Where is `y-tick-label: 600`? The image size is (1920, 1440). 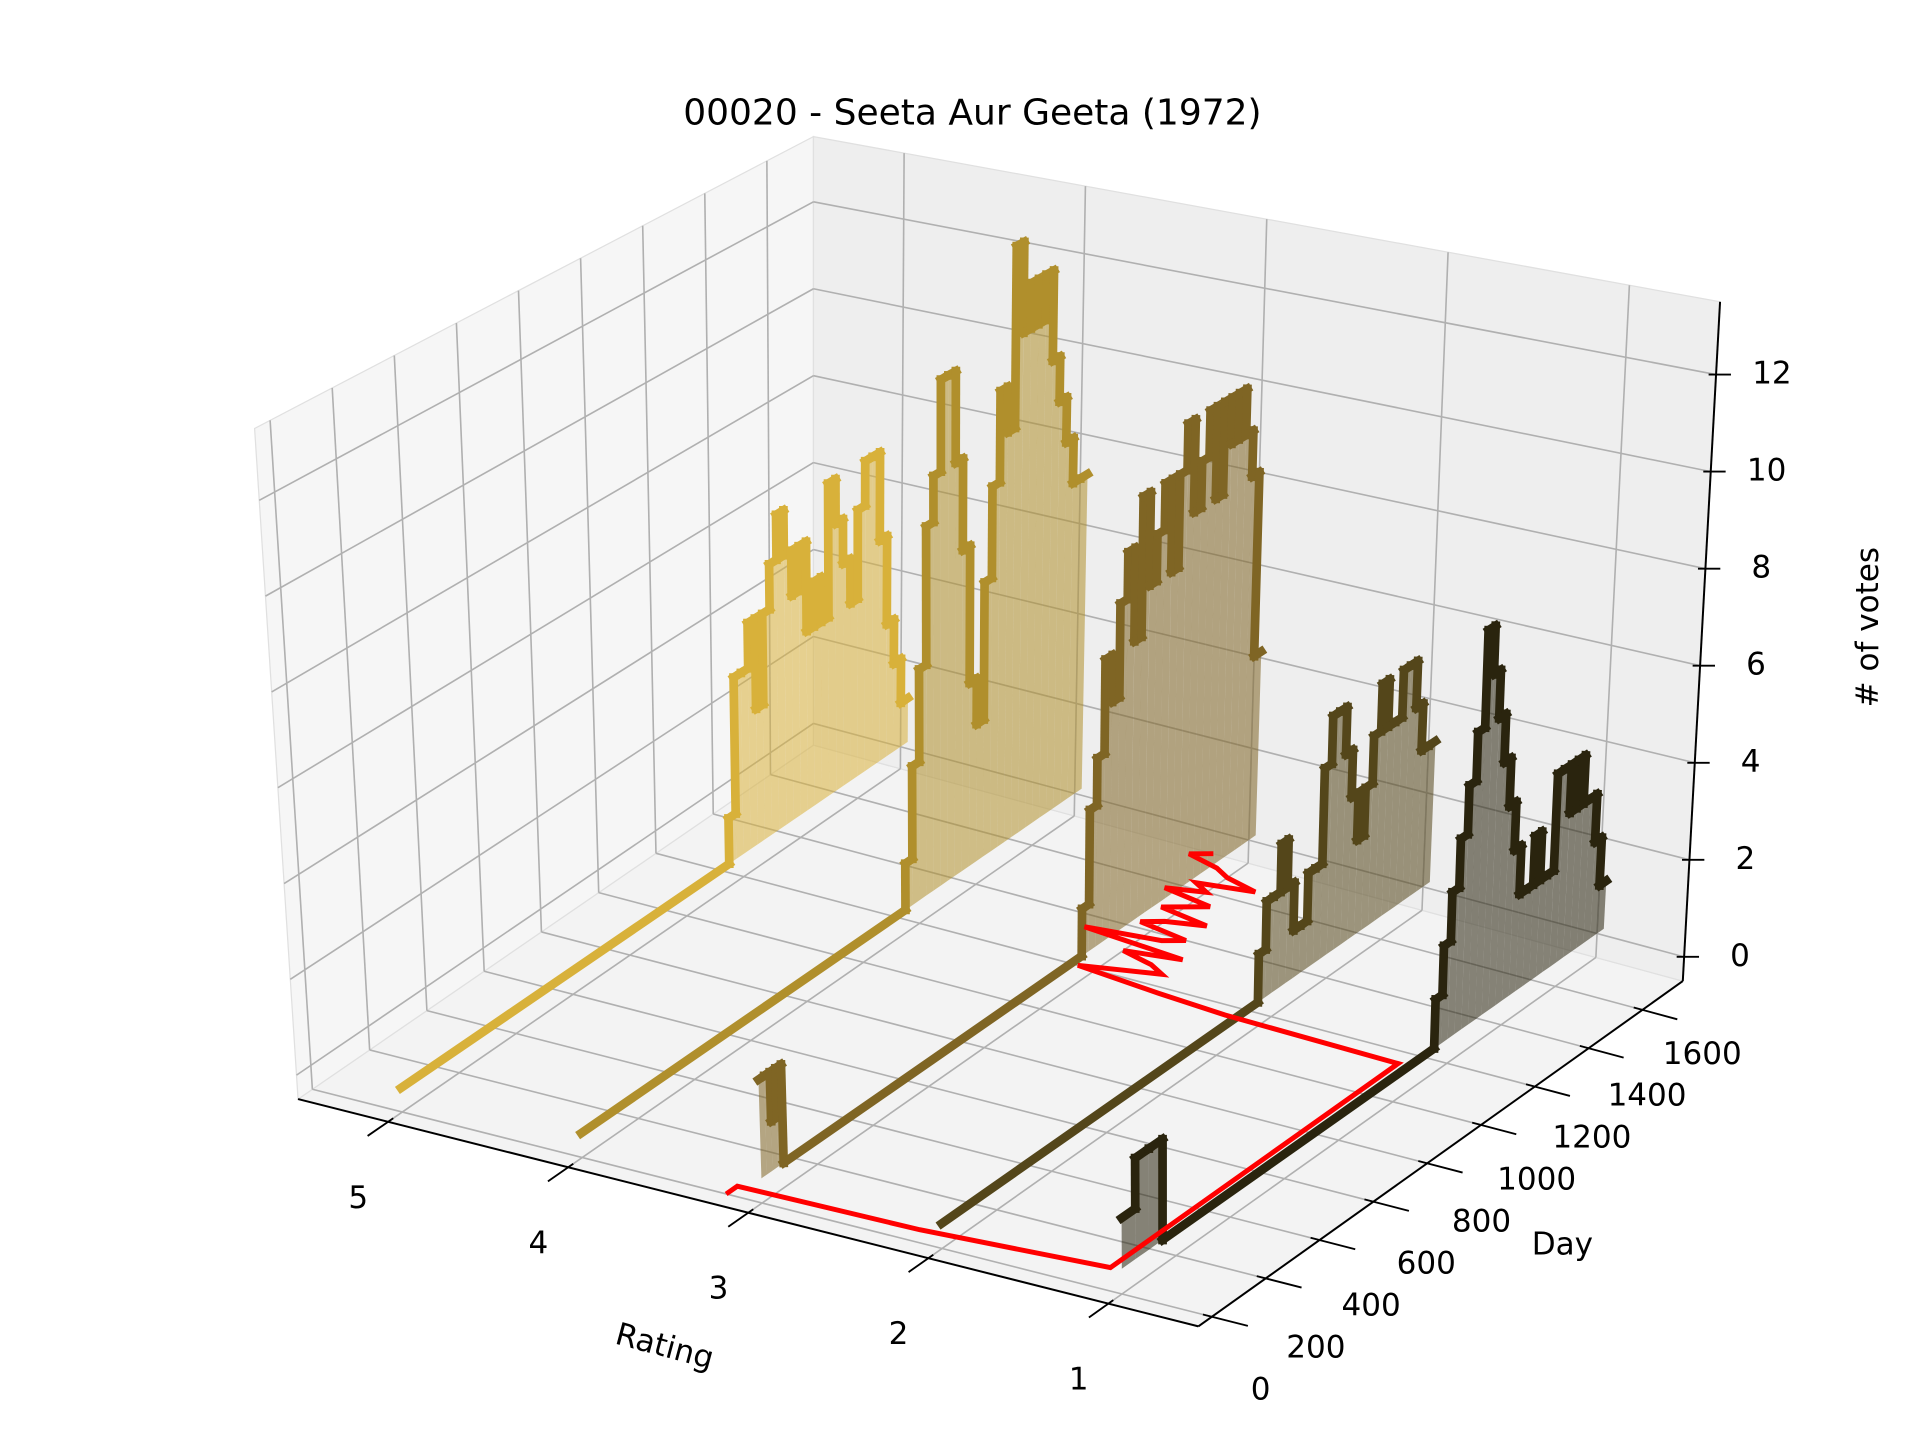 y-tick-label: 600 is located at coordinates (1426, 1264).